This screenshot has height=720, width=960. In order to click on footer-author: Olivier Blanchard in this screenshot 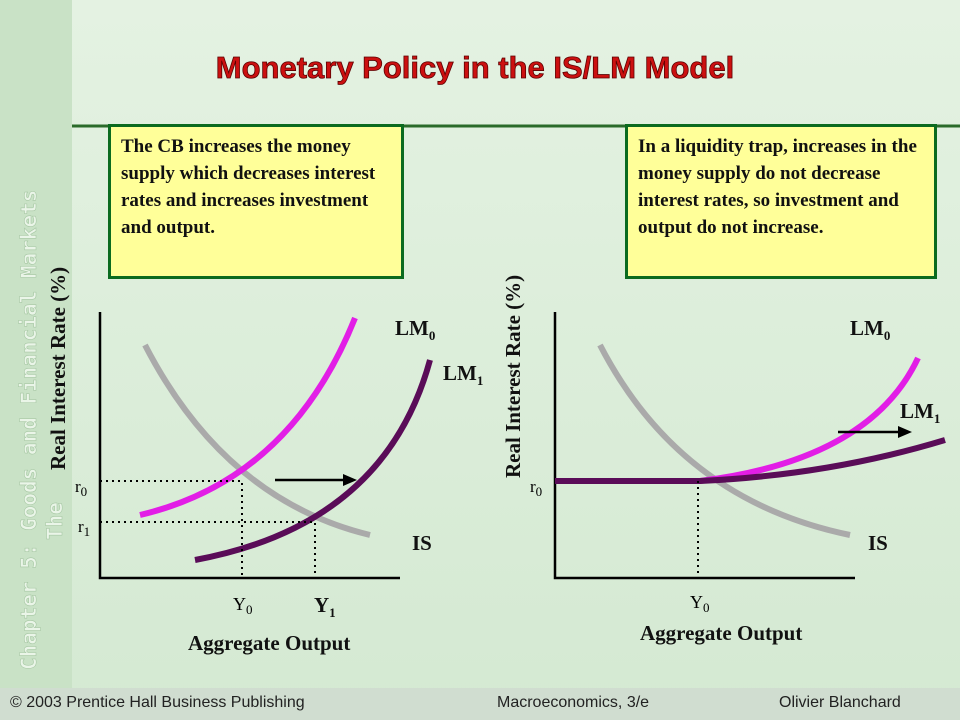, I will do `click(840, 702)`.